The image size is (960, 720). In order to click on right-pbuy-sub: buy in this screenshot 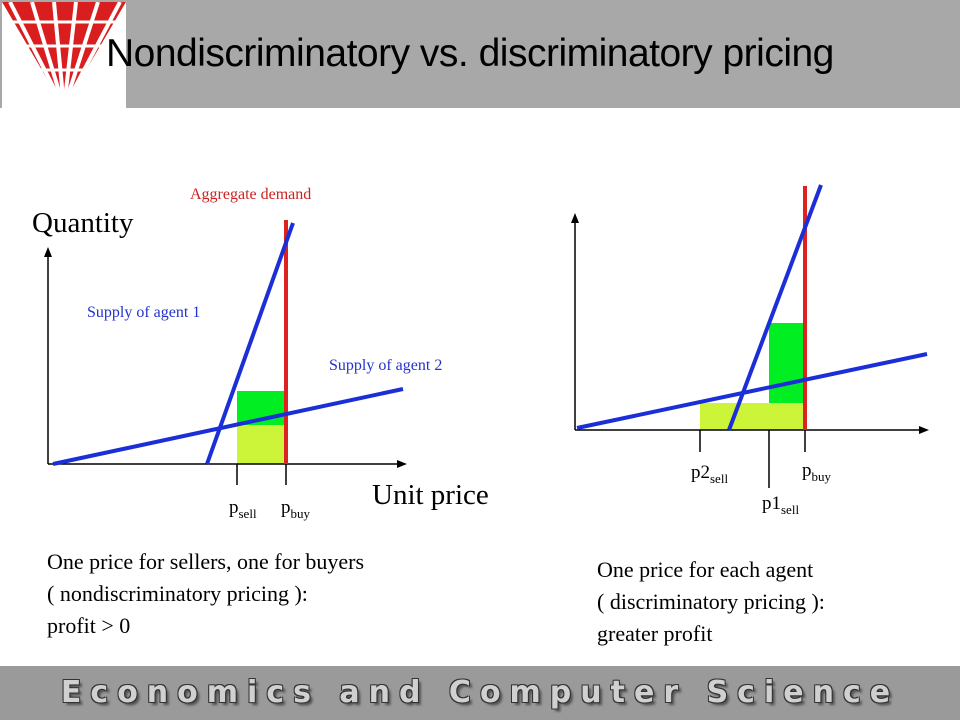, I will do `click(821, 476)`.